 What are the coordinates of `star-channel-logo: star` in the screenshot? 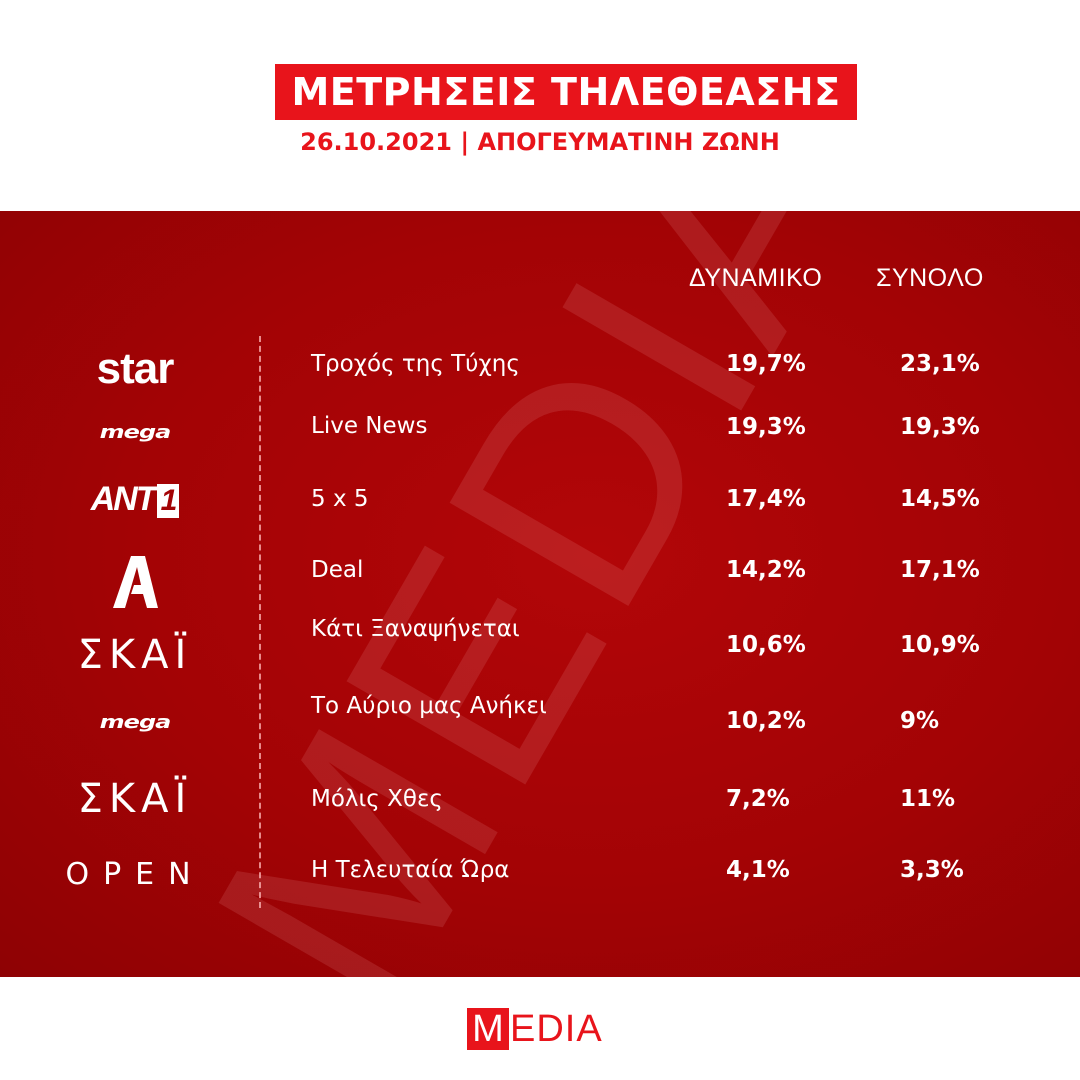 It's located at (135, 369).